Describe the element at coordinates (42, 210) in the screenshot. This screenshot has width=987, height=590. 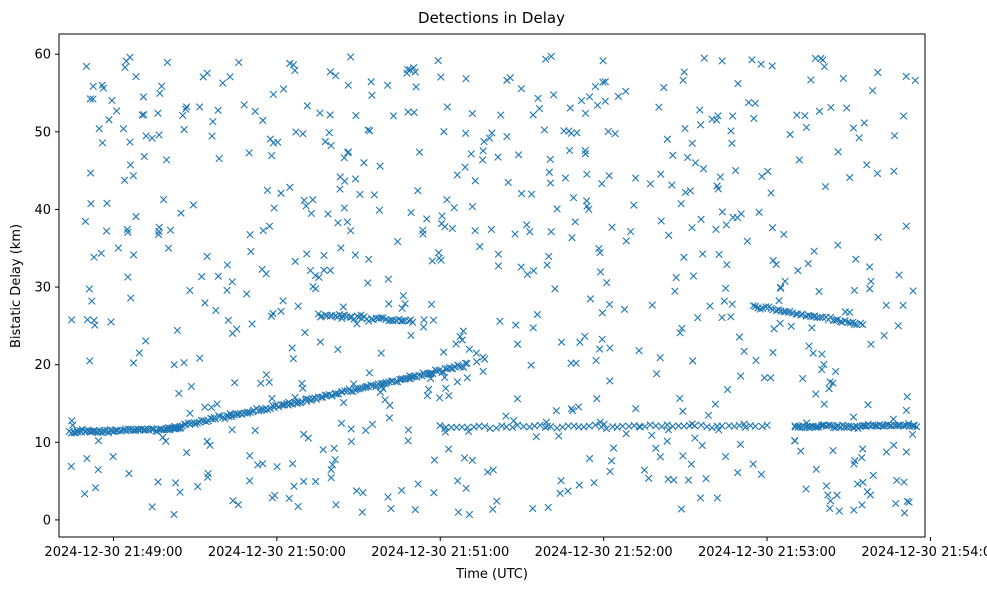
I see `y-tick-label: 40` at that location.